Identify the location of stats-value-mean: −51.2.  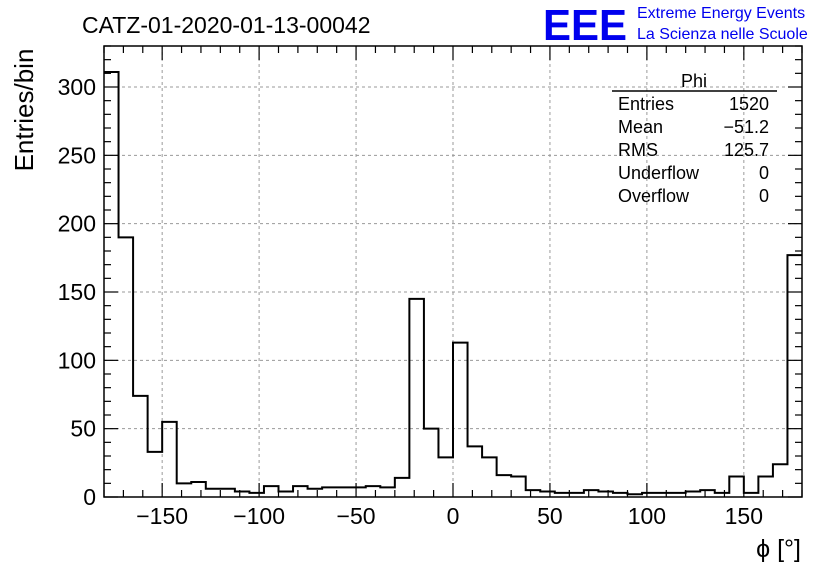
(746, 127).